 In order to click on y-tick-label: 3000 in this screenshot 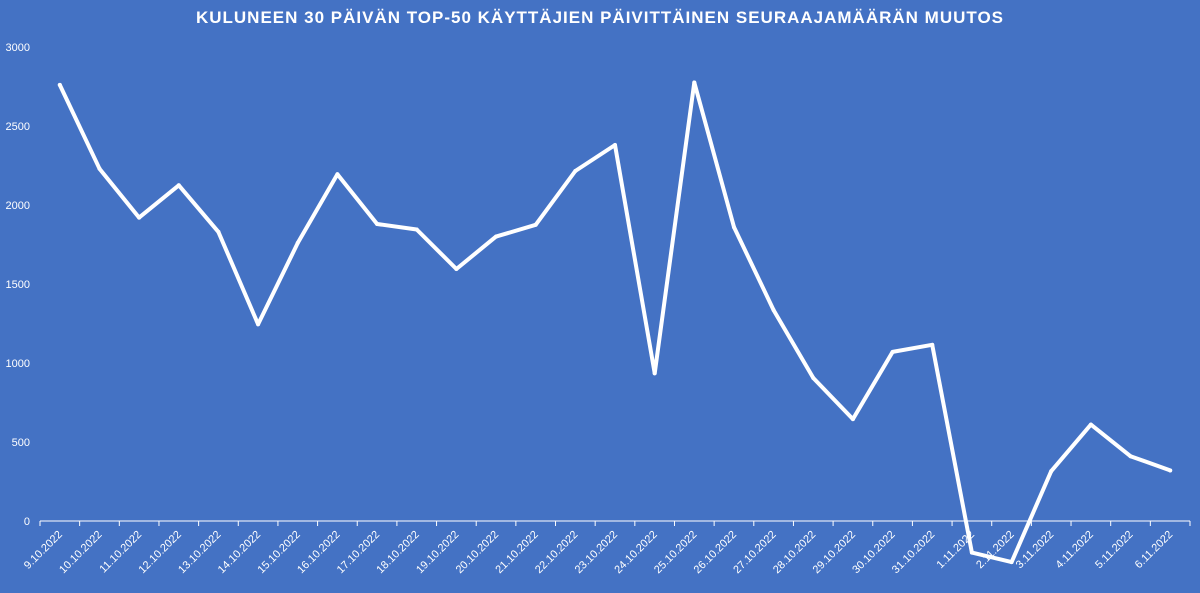, I will do `click(18, 48)`.